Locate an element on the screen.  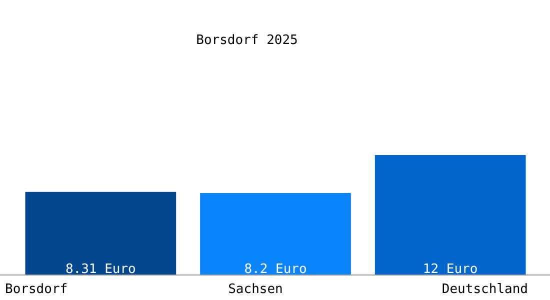
x-tick-label: Borsdorf is located at coordinates (36, 289).